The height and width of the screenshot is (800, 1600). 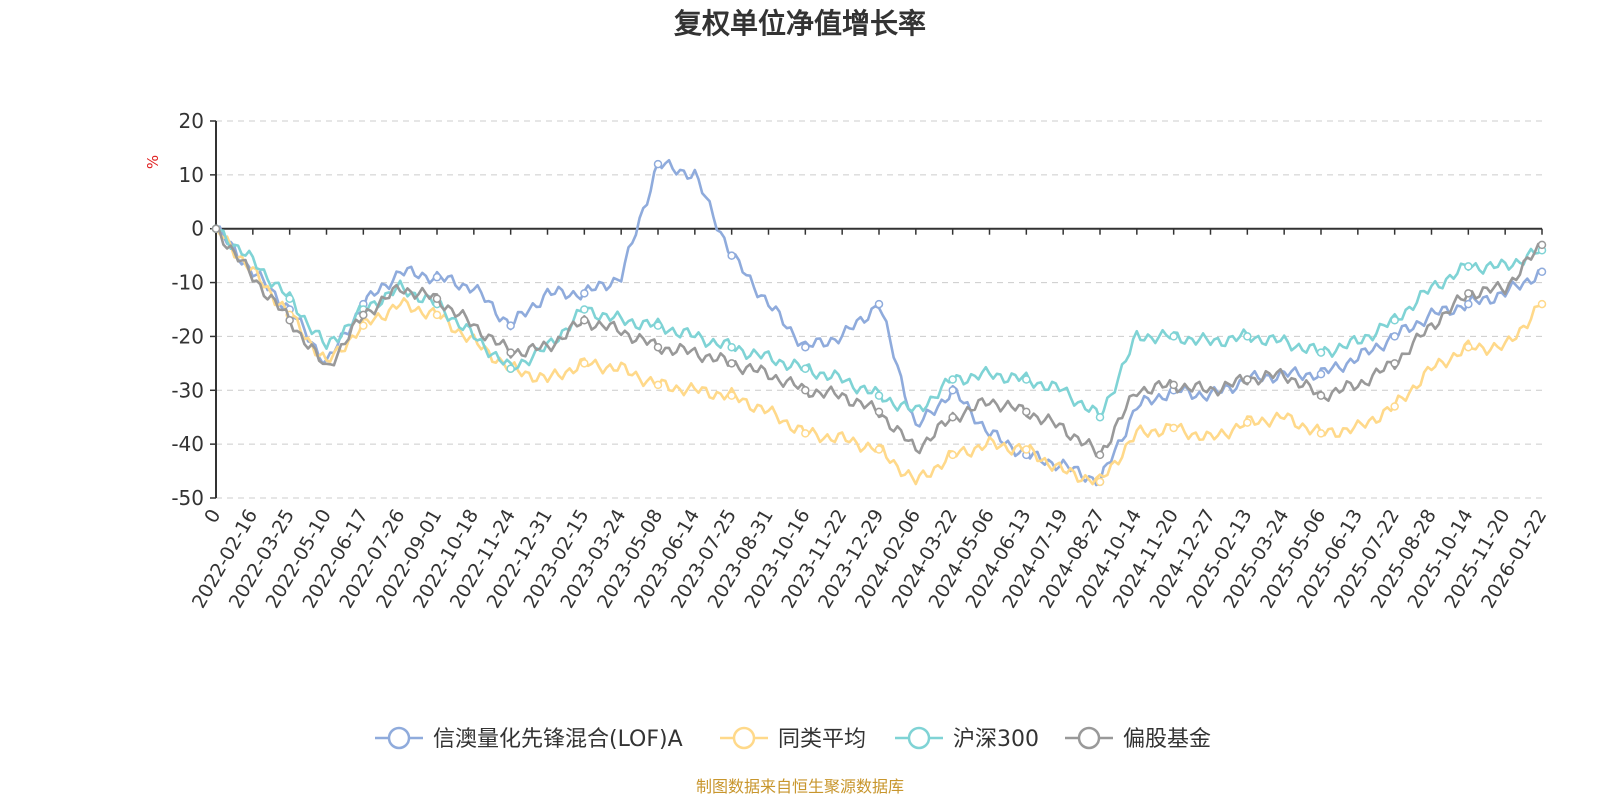 I want to click on legend-item-0: 信澳量化先锋混合(LOF)A, so click(x=529, y=739).